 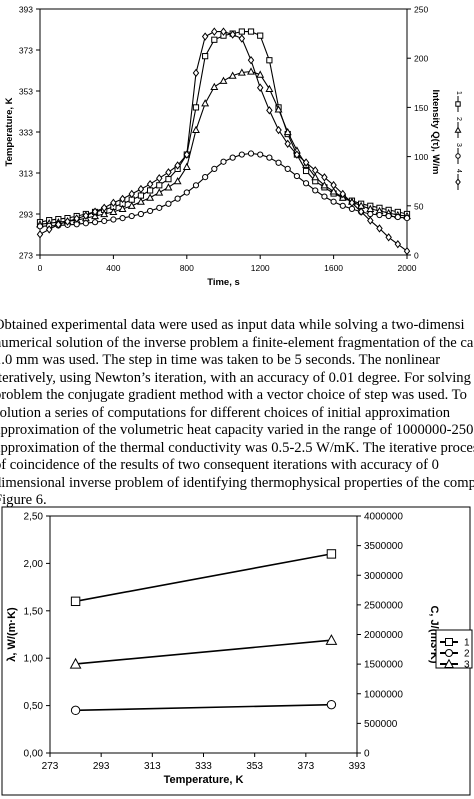 I want to click on chart2-series-2-line, so click(x=203, y=707).